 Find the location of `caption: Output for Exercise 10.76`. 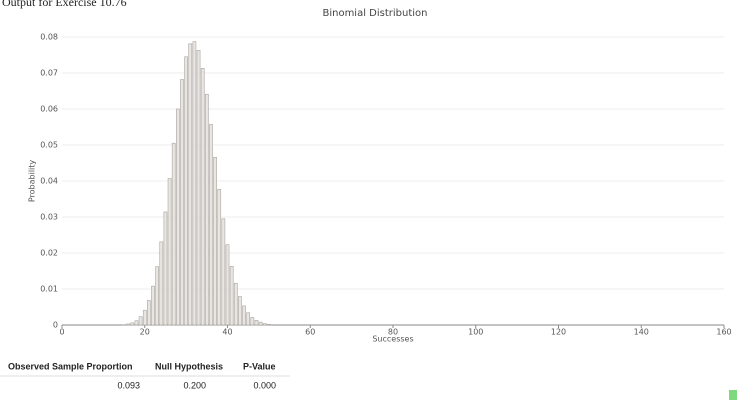

caption: Output for Exercise 10.76 is located at coordinates (64, 4).